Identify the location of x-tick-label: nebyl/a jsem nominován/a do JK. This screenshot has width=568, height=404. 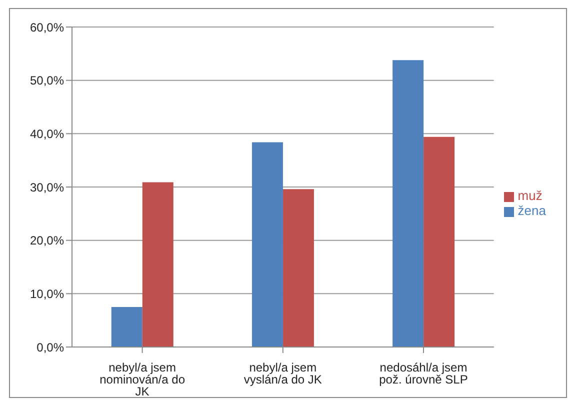
(143, 379).